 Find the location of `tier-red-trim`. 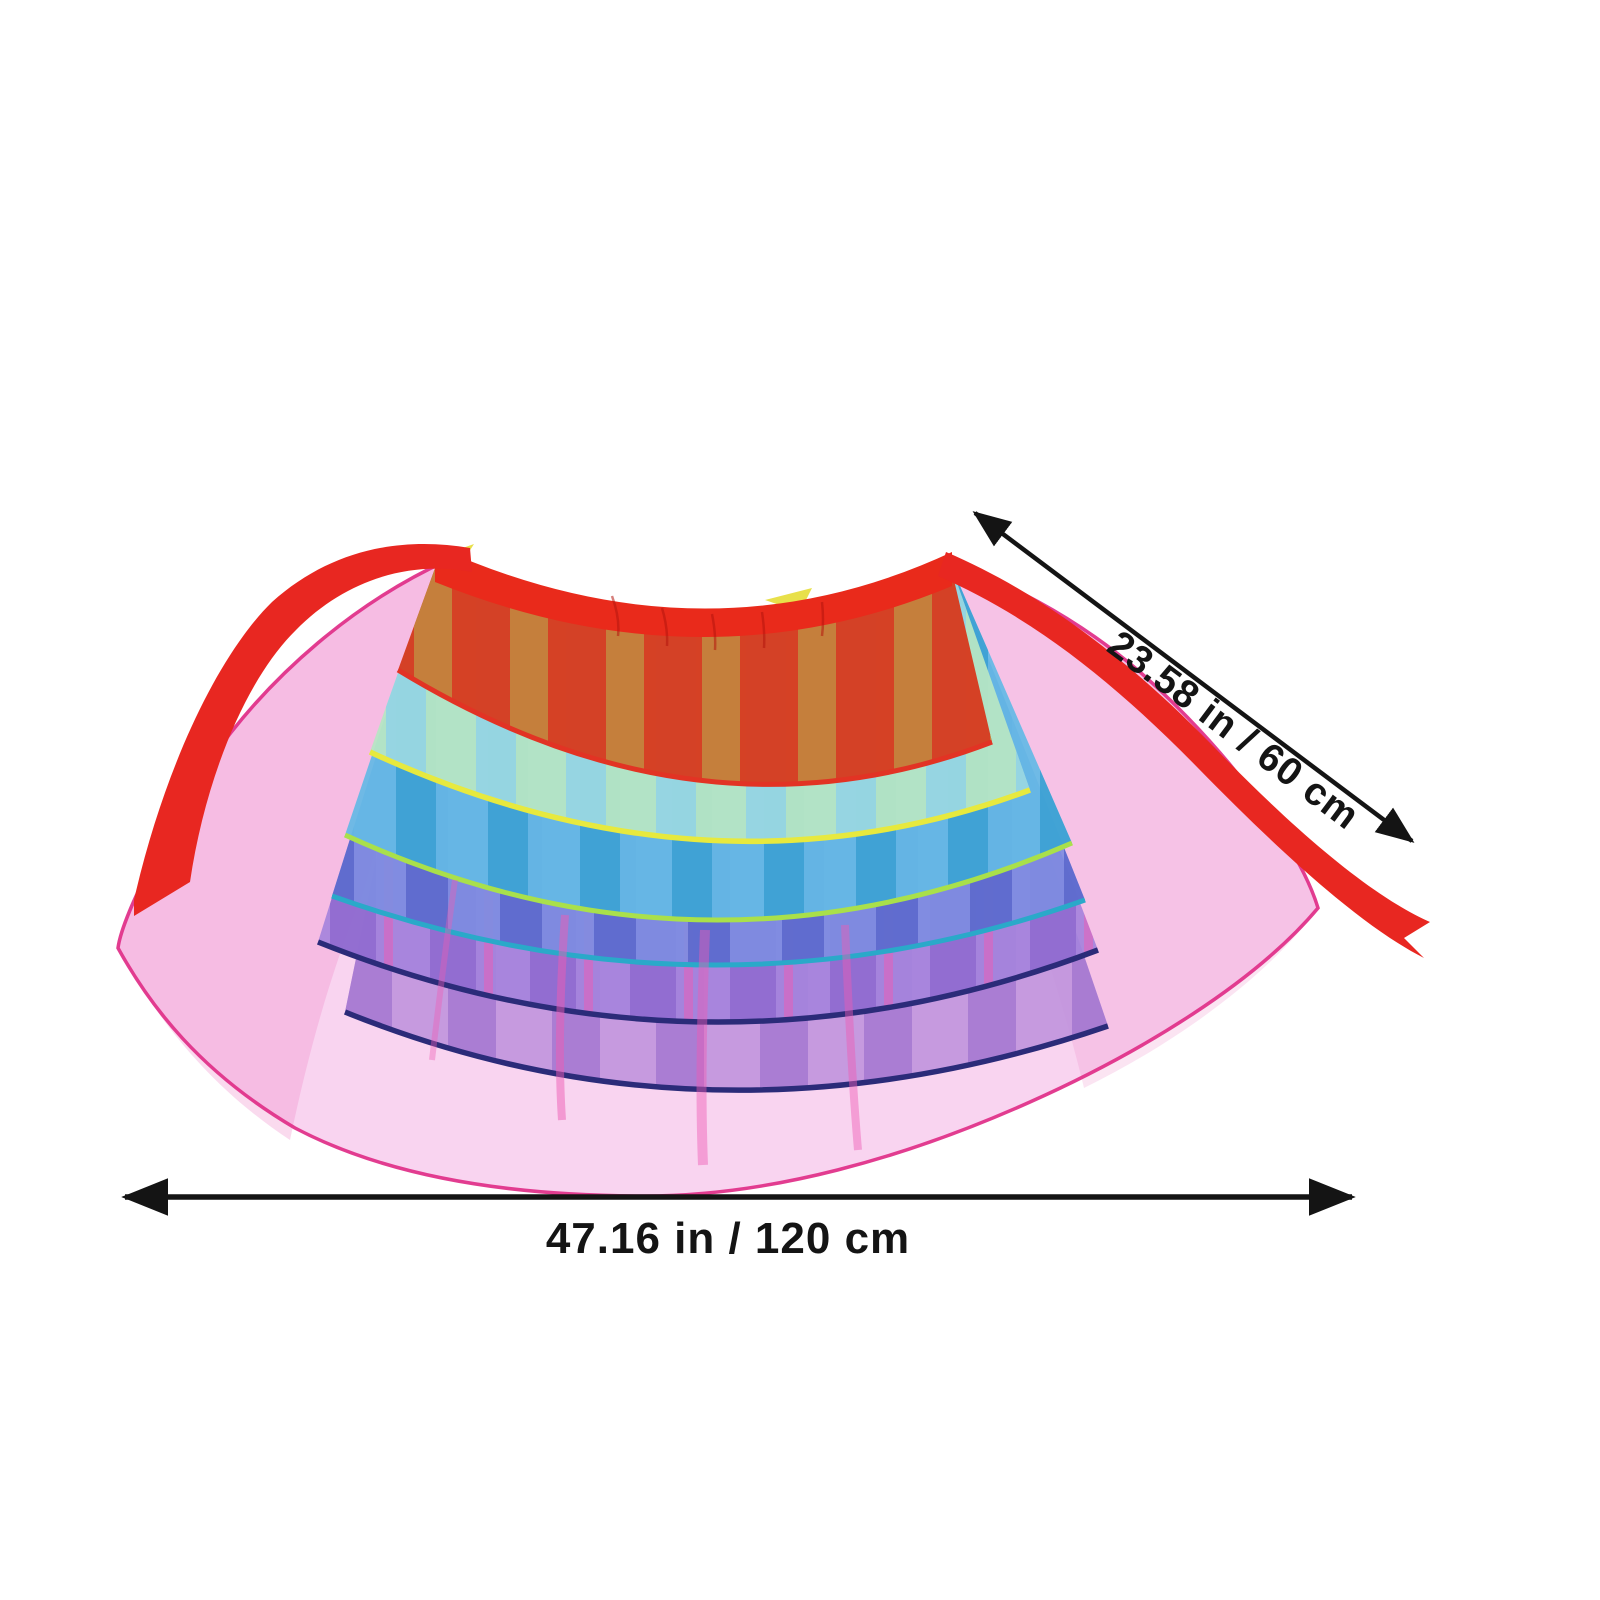

tier-red-trim is located at coordinates (694, 727).